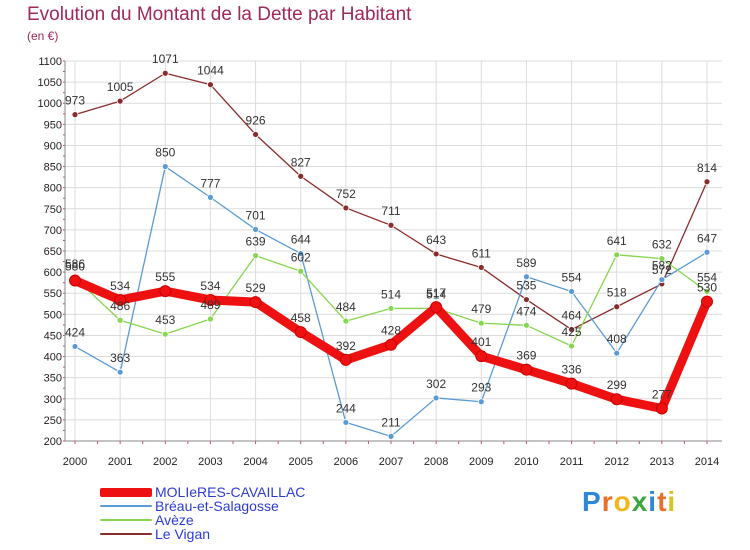 Image resolution: width=750 pixels, height=550 pixels. I want to click on y-tick-label: 650, so click(53, 252).